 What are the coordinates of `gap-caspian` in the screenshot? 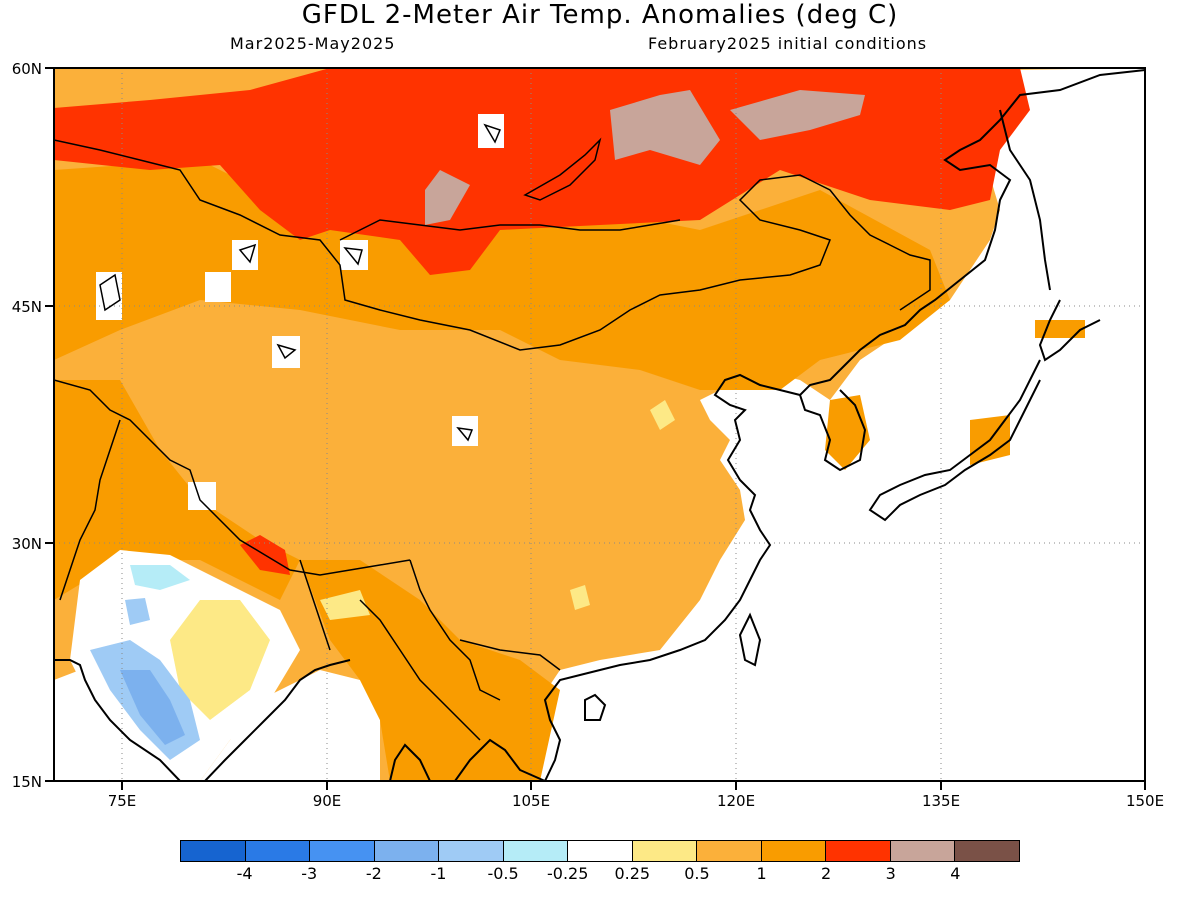 It's located at (109, 296).